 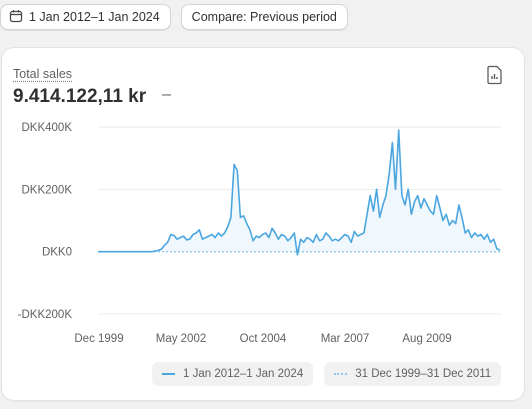 What do you see at coordinates (345, 339) in the screenshot?
I see `x-tick-label: Mar 2007` at bounding box center [345, 339].